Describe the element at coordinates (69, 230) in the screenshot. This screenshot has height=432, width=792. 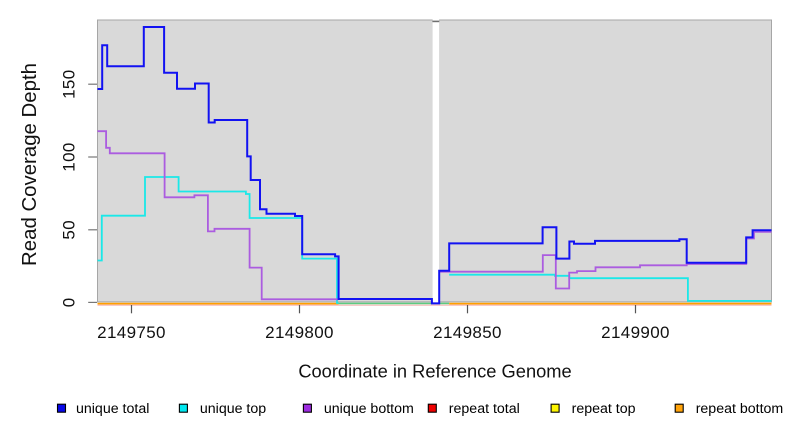
I see `svg-text: 50` at that location.